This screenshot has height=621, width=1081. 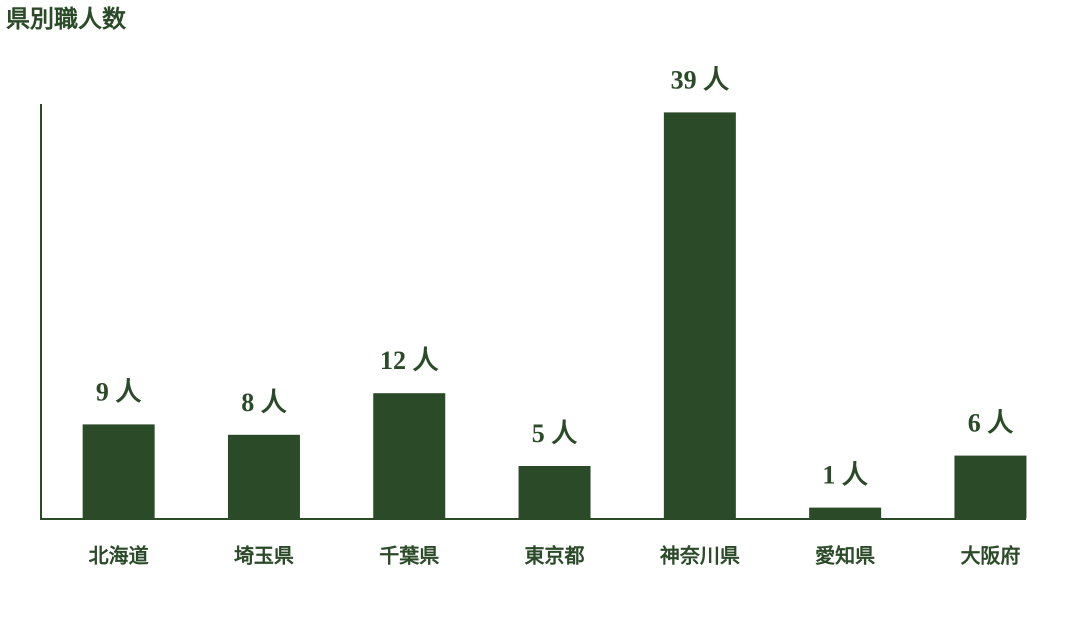 What do you see at coordinates (990, 556) in the screenshot?
I see `x-tick-label: 大阪府` at bounding box center [990, 556].